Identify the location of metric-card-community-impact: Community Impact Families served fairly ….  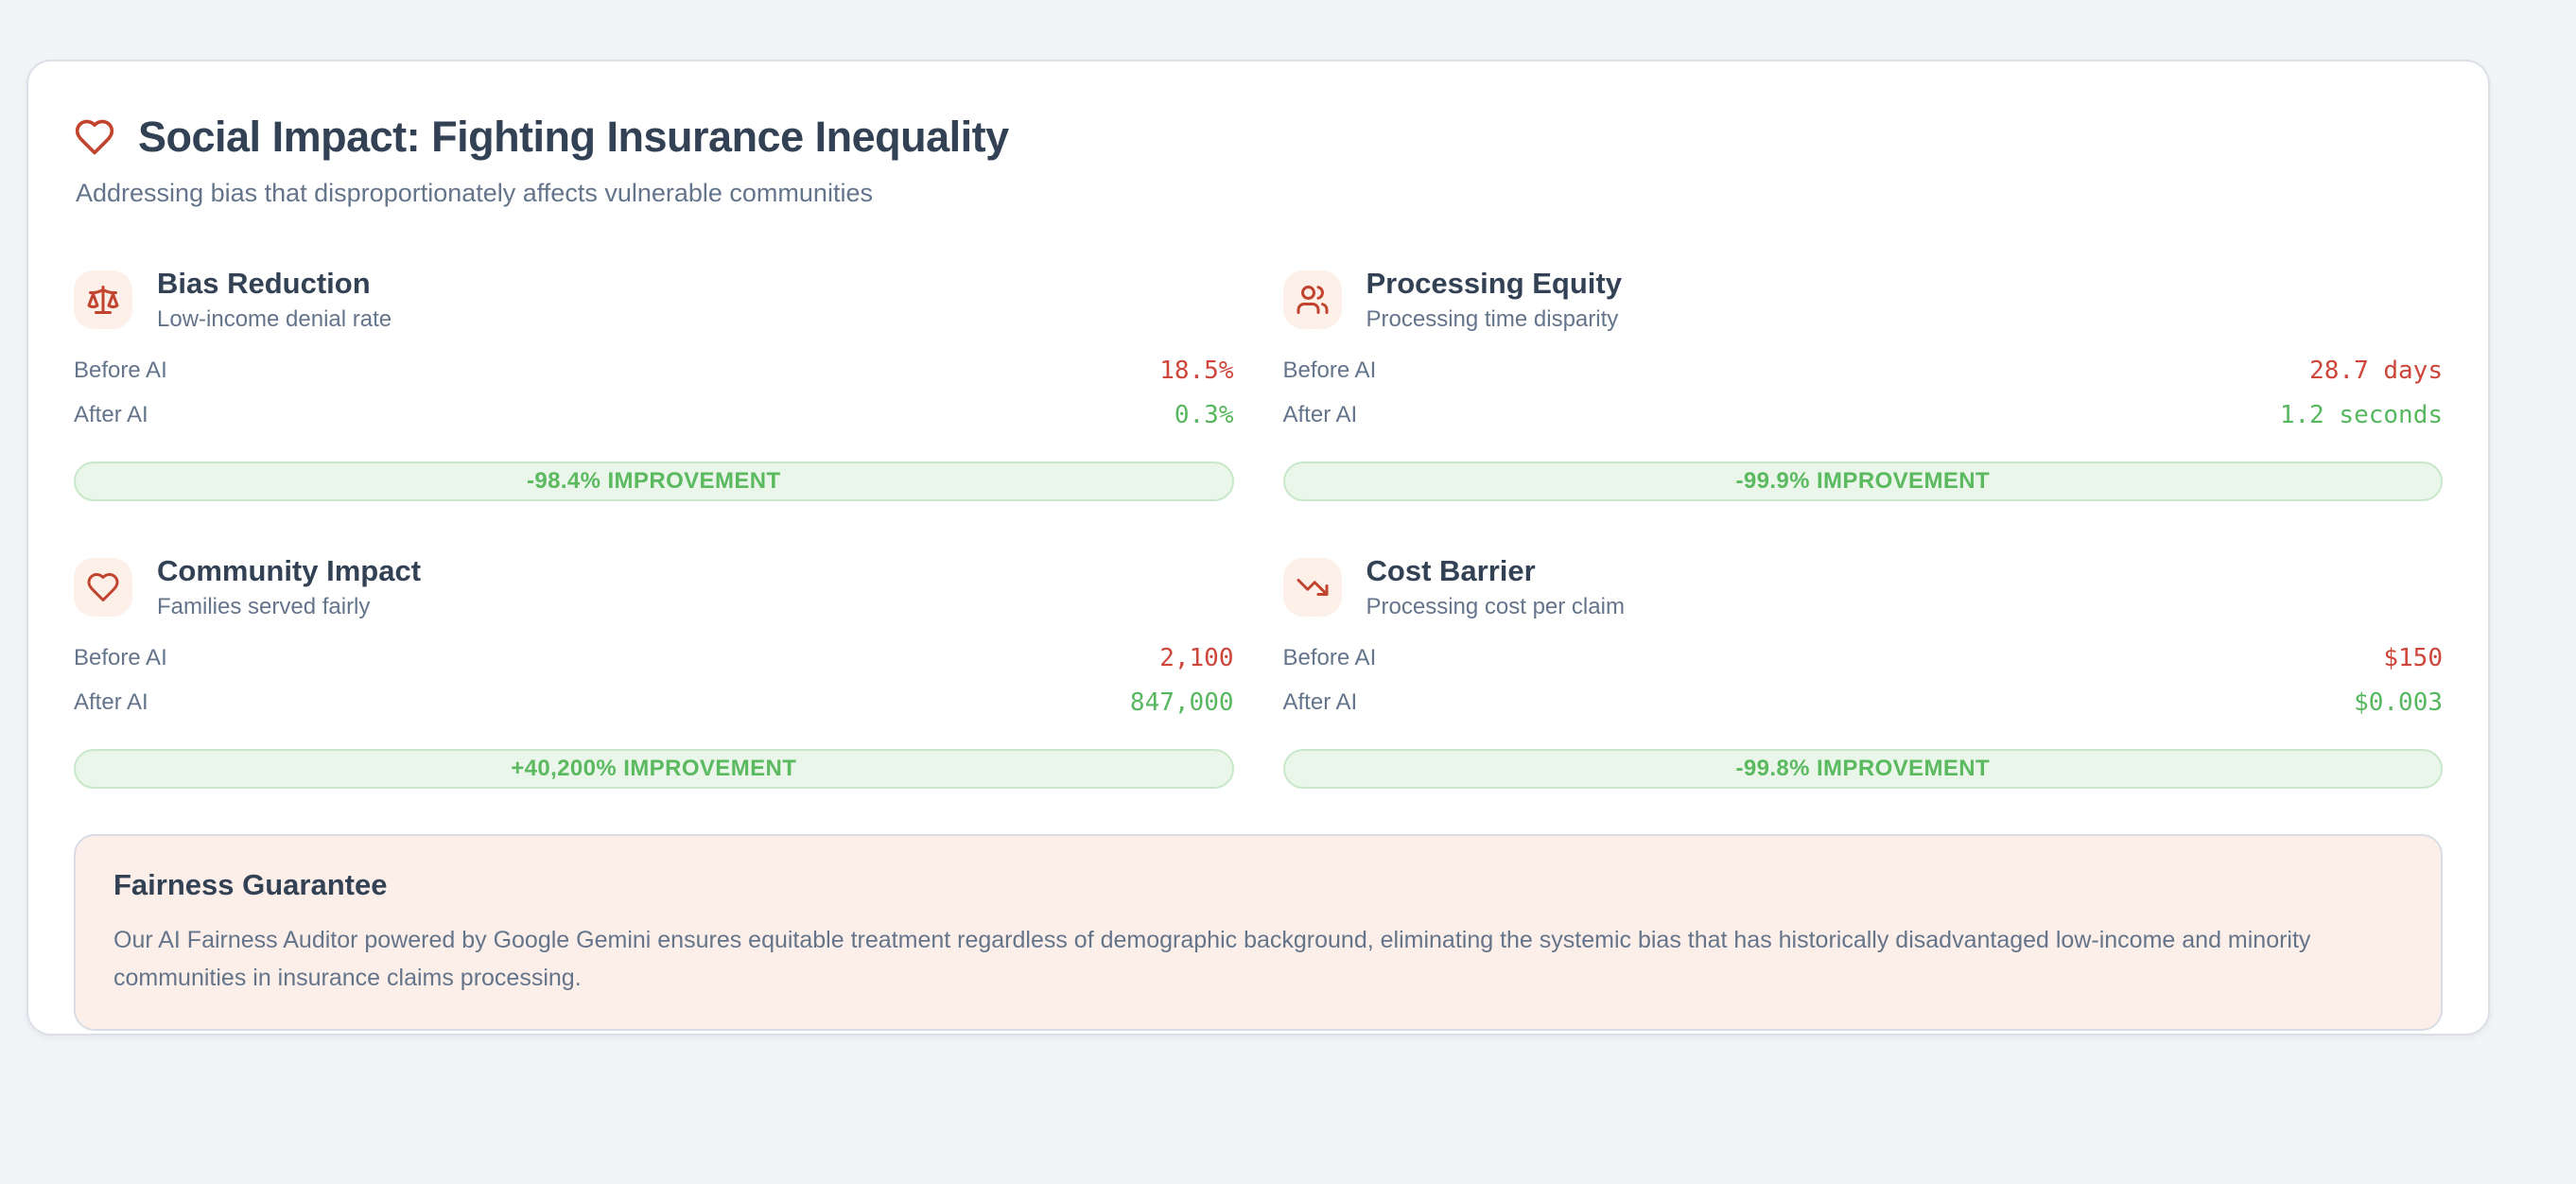
(654, 671).